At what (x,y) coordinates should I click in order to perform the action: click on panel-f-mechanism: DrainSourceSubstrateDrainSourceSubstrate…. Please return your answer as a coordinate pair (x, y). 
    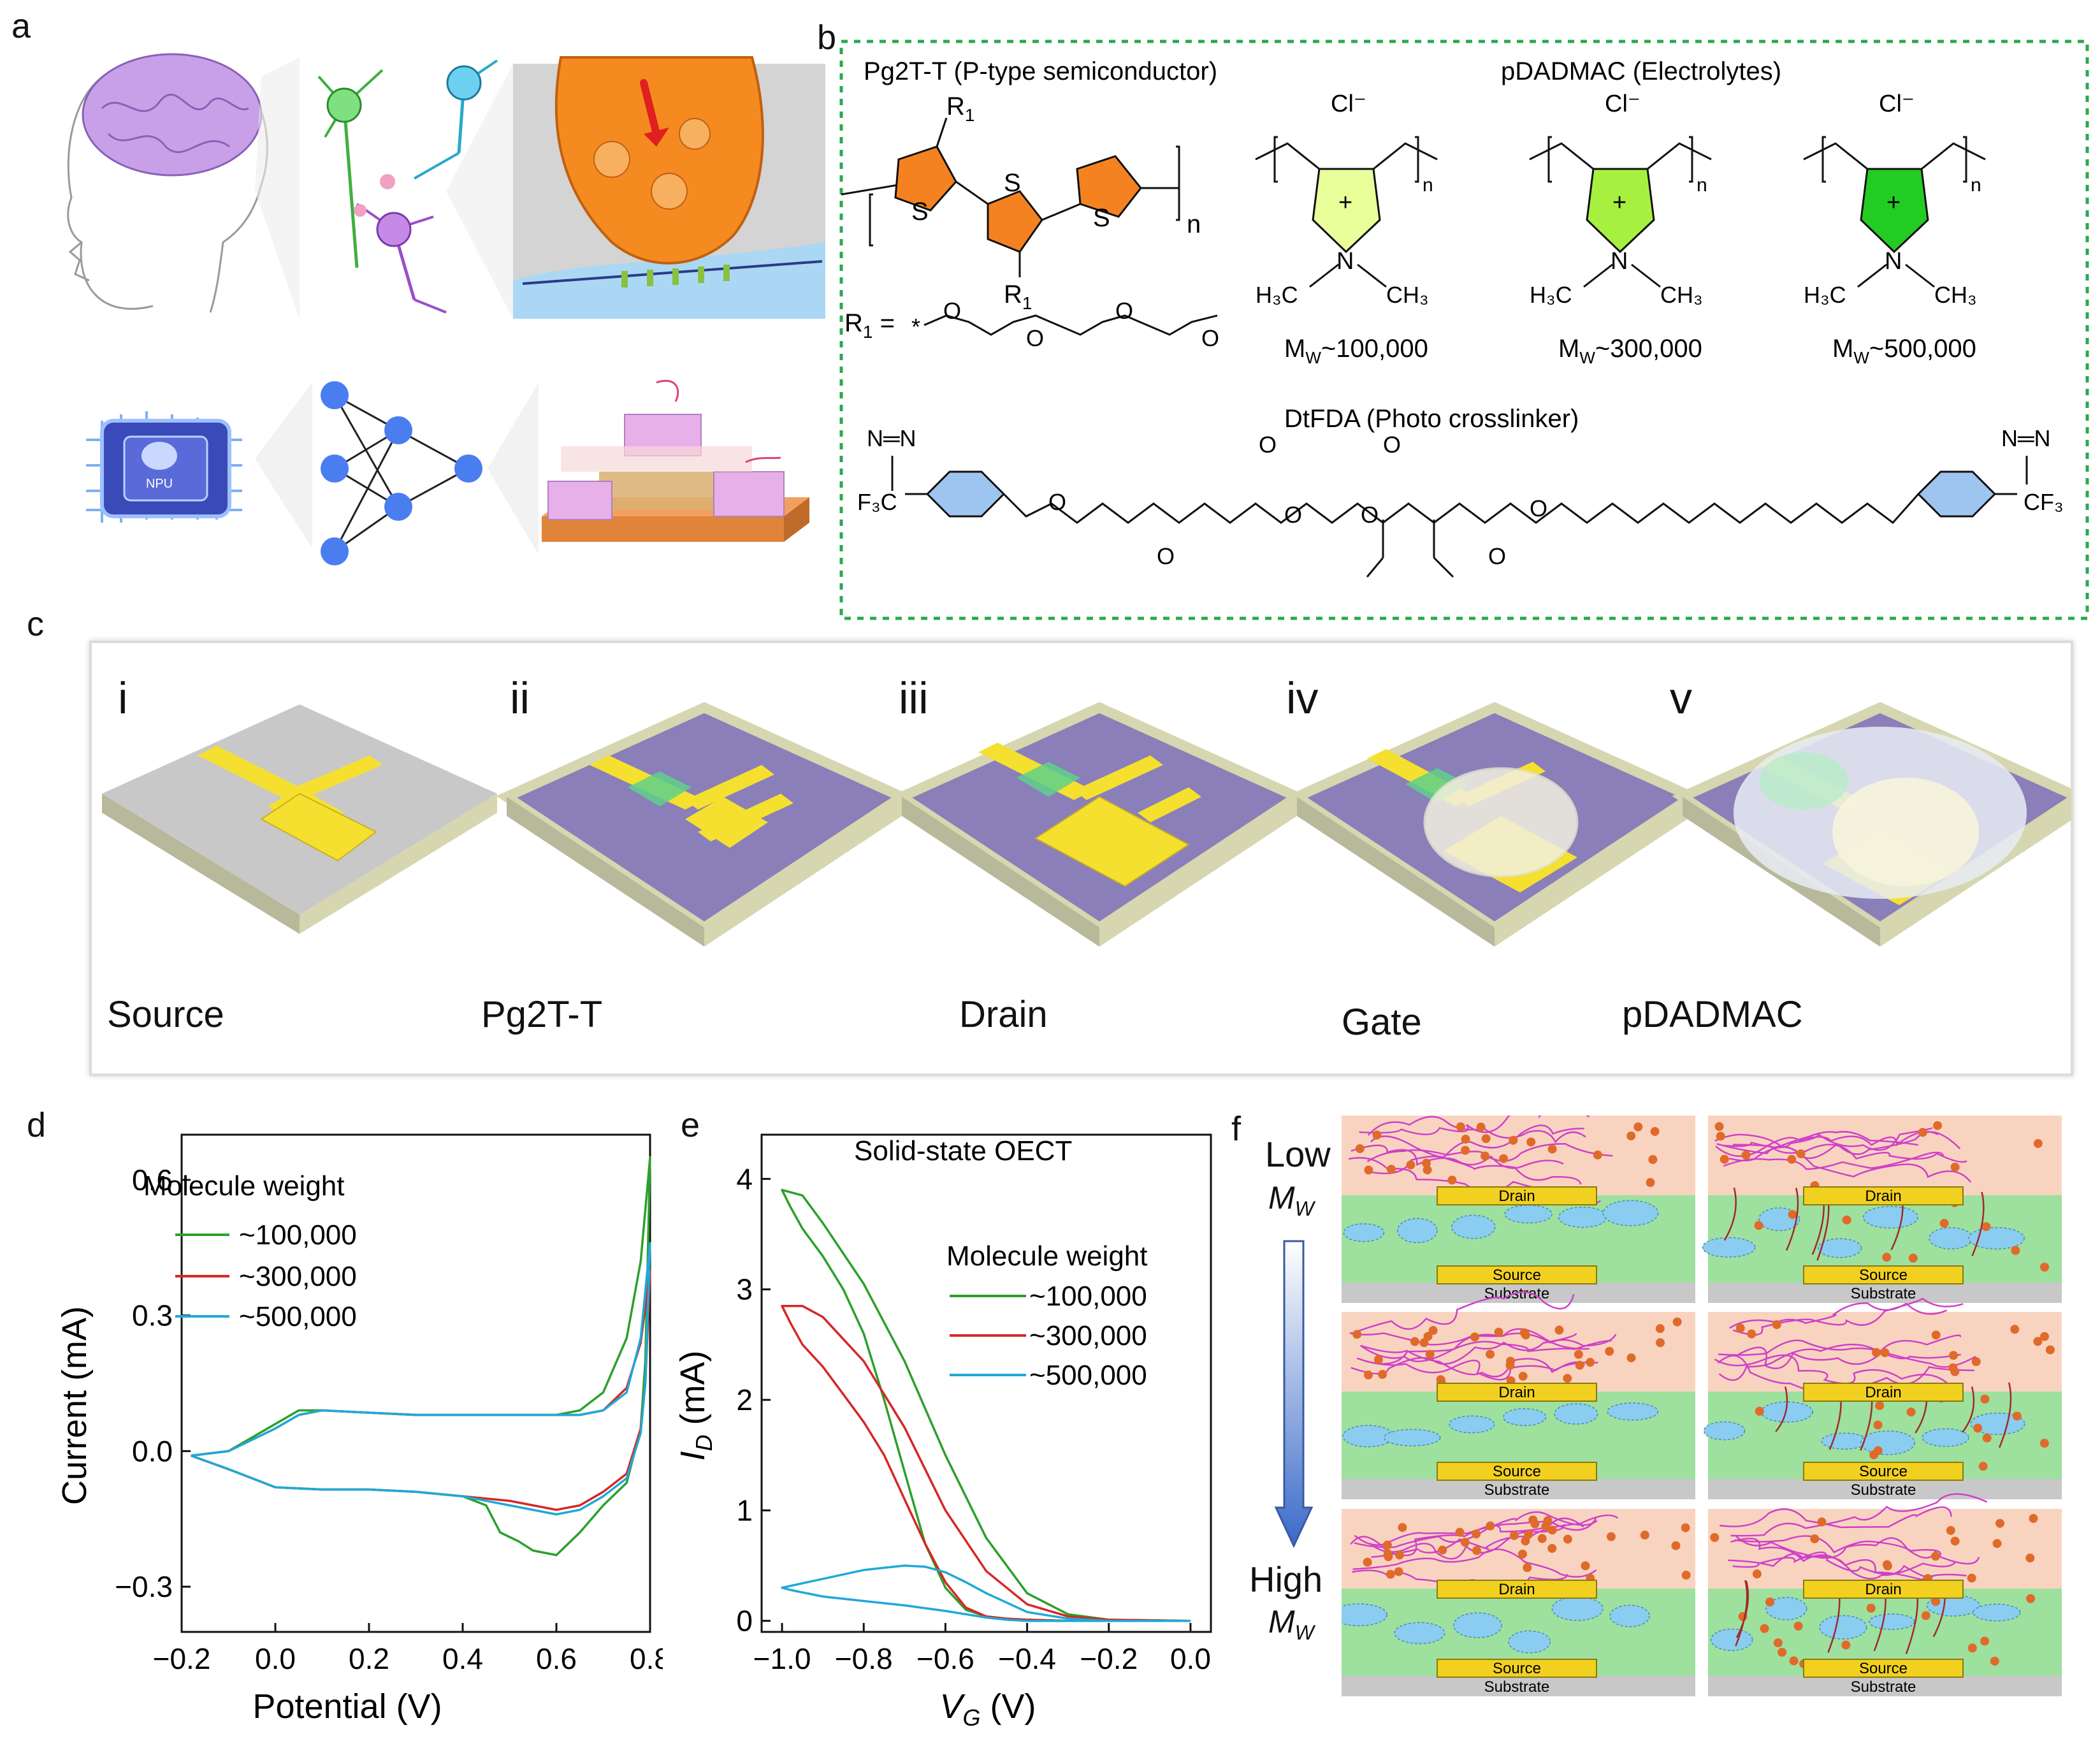
    Looking at the image, I should click on (1702, 1406).